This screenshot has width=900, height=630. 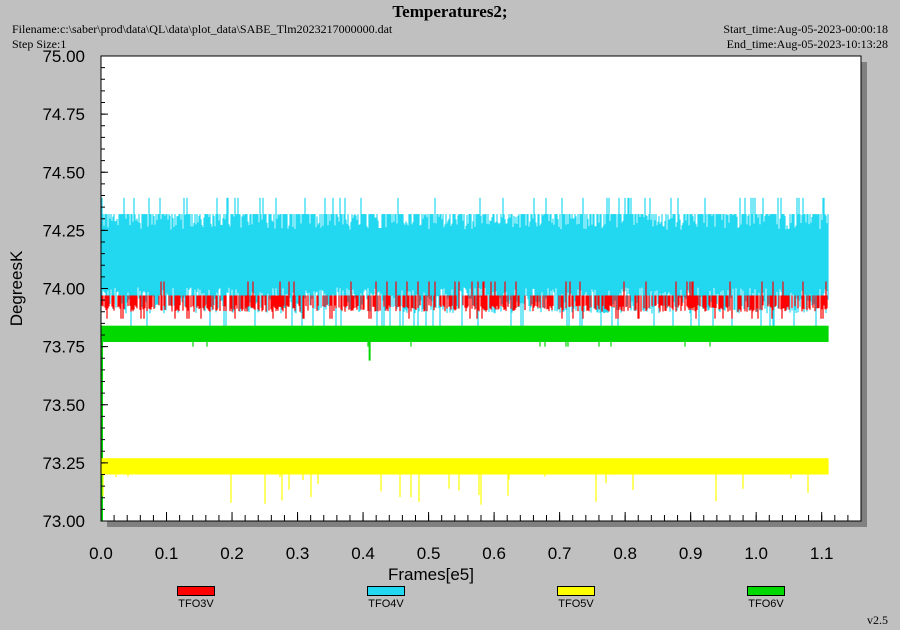 What do you see at coordinates (63, 521) in the screenshot?
I see `y-tick-label: 73.00` at bounding box center [63, 521].